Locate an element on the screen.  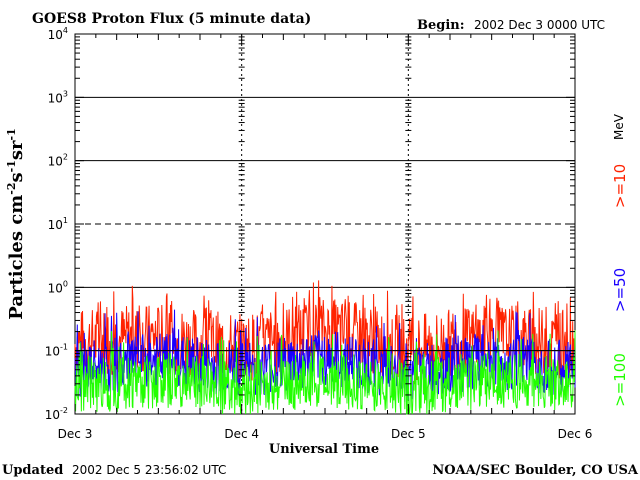
y-tick-label: 10³ is located at coordinates (58, 97).